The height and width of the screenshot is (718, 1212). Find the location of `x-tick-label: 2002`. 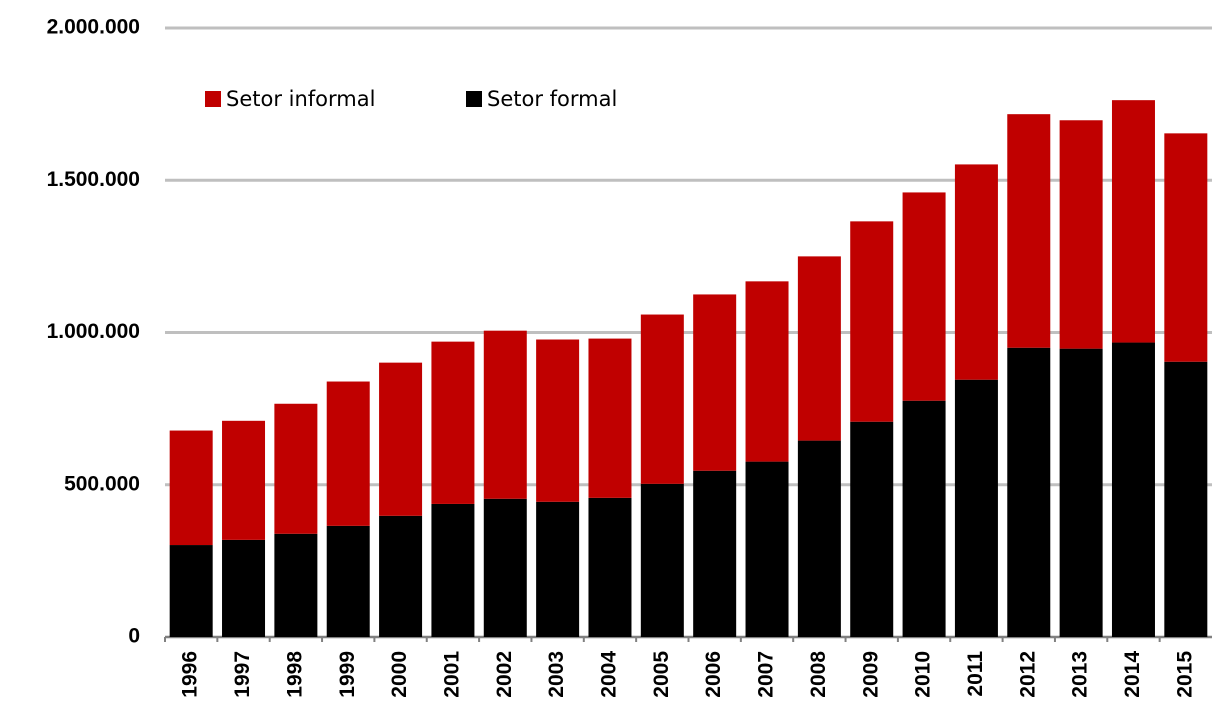

x-tick-label: 2002 is located at coordinates (504, 674).